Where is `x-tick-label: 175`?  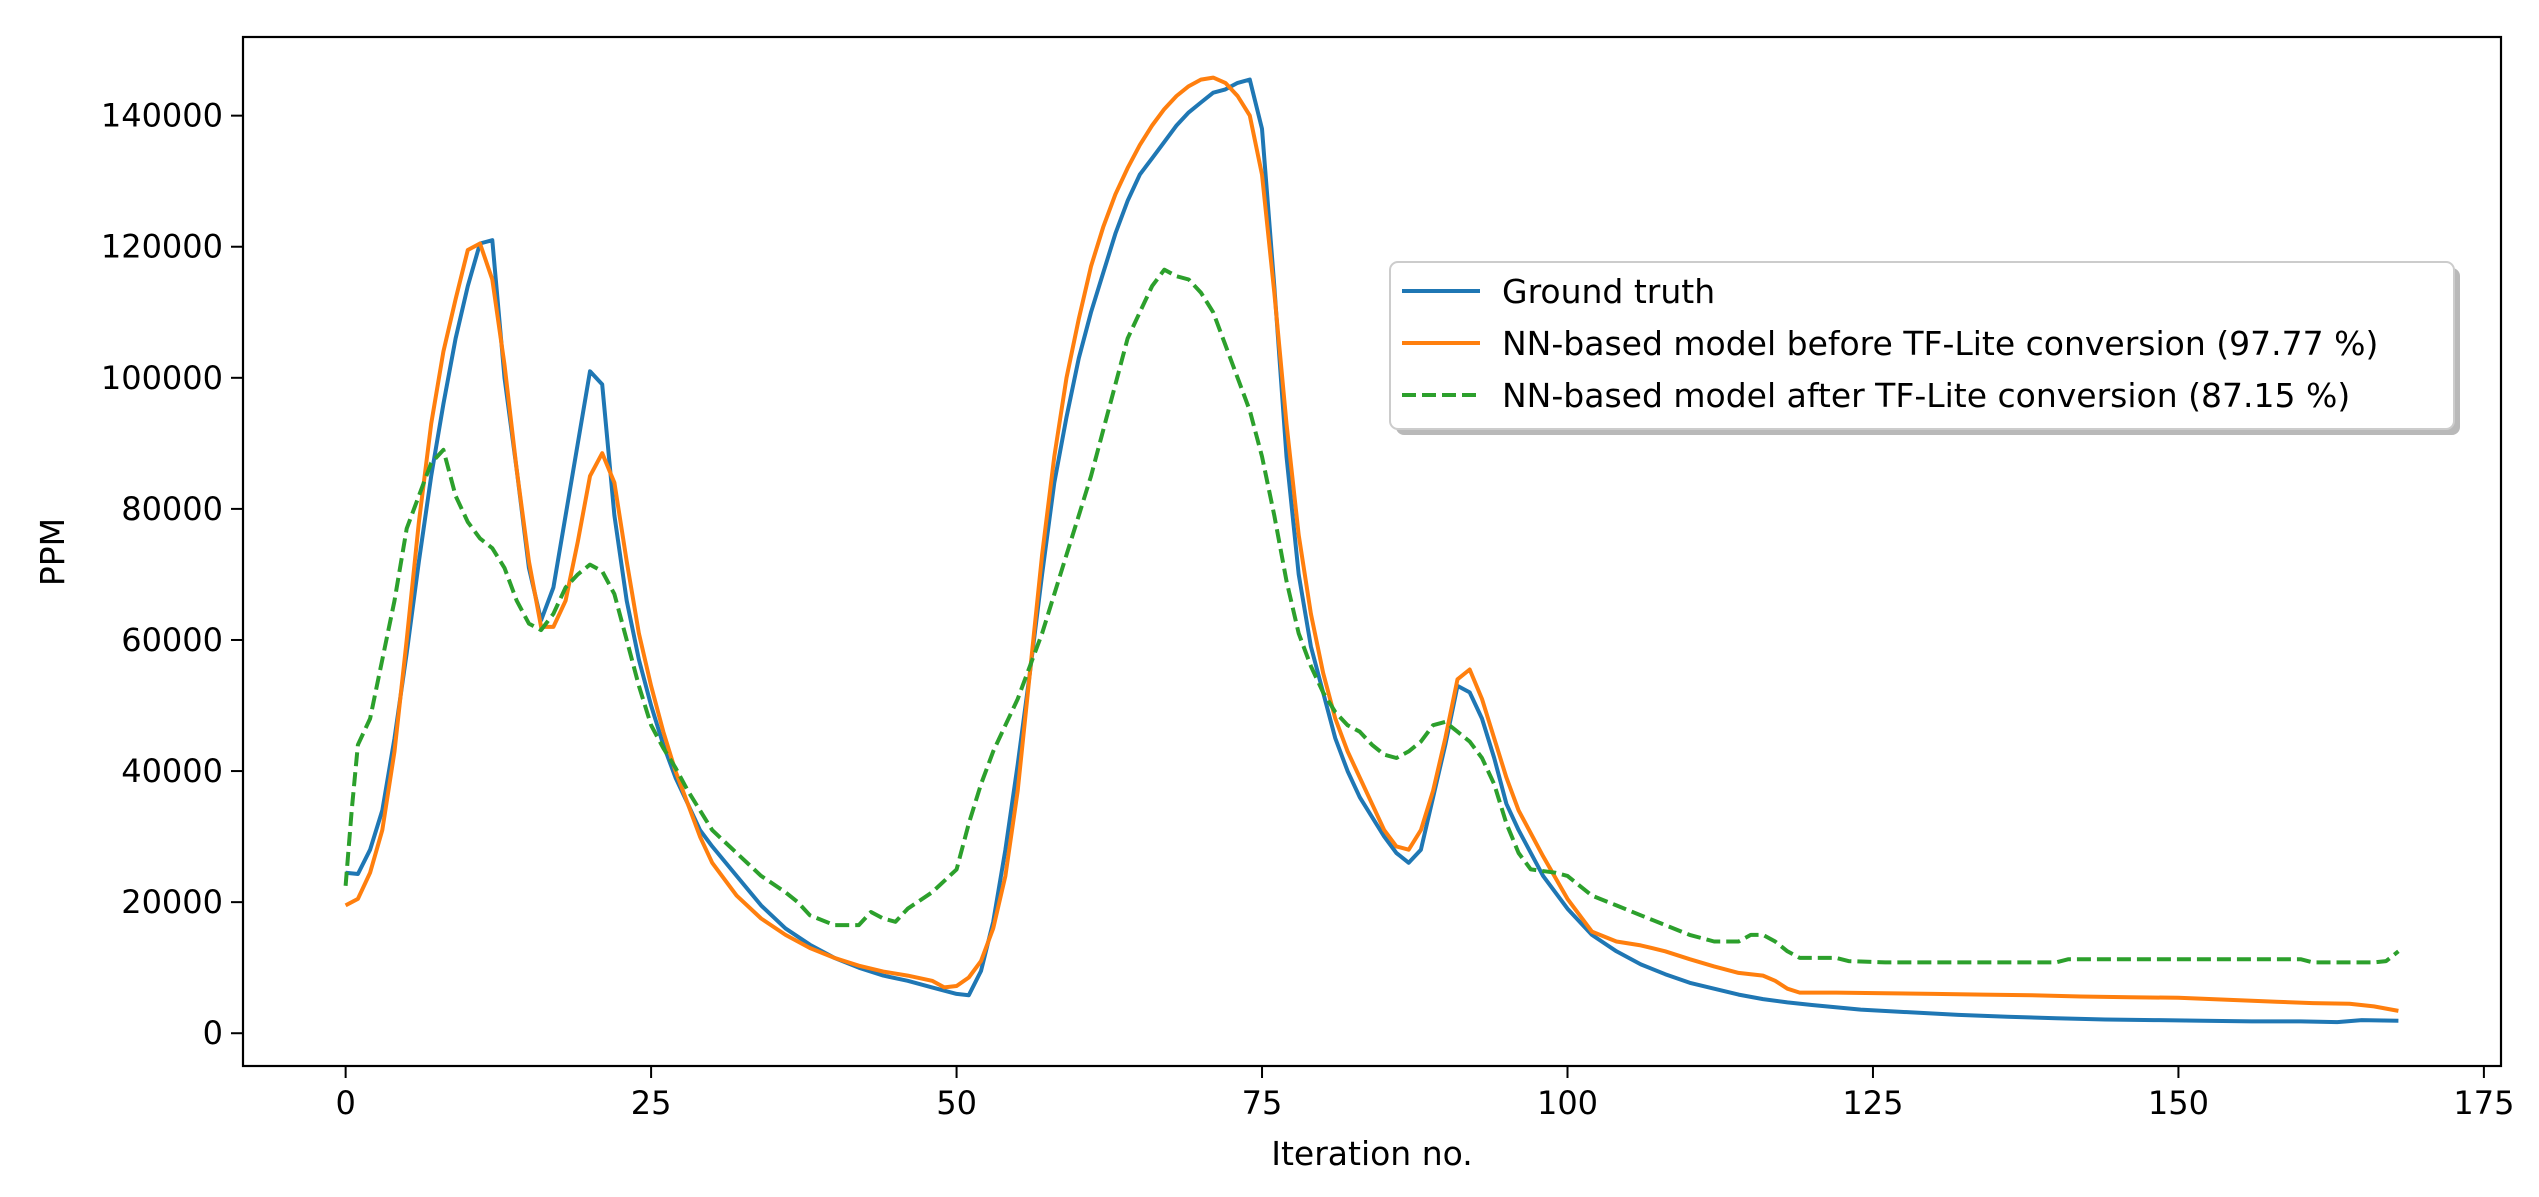
x-tick-label: 175 is located at coordinates (2483, 1103).